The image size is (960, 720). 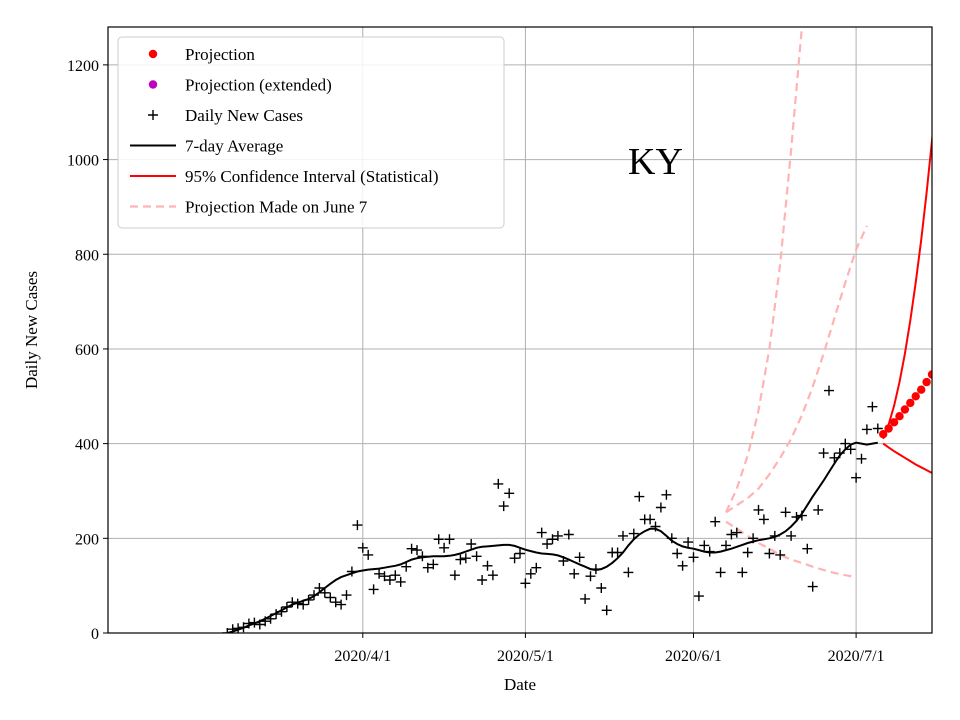 I want to click on ci-lower-line, so click(x=907, y=458).